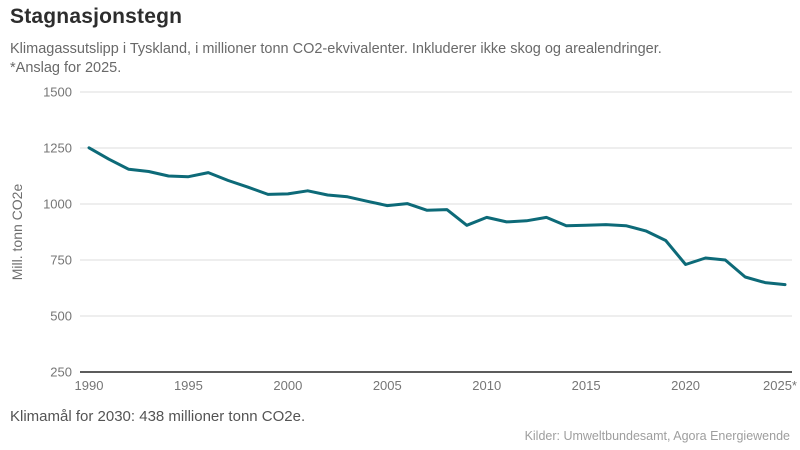 This screenshot has width=800, height=450. What do you see at coordinates (61, 260) in the screenshot?
I see `y-tick-label-750: 750` at bounding box center [61, 260].